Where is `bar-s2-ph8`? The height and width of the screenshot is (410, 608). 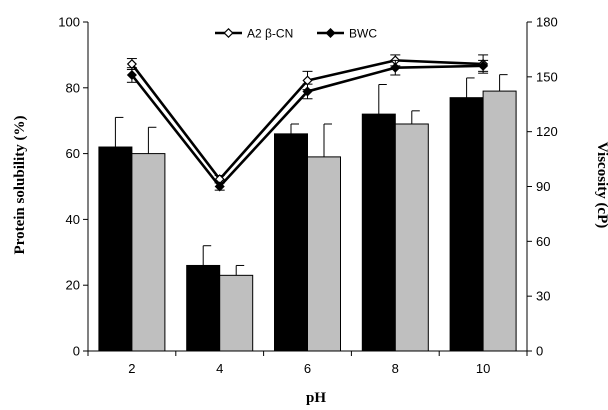
bar-s2-ph8 is located at coordinates (411, 237).